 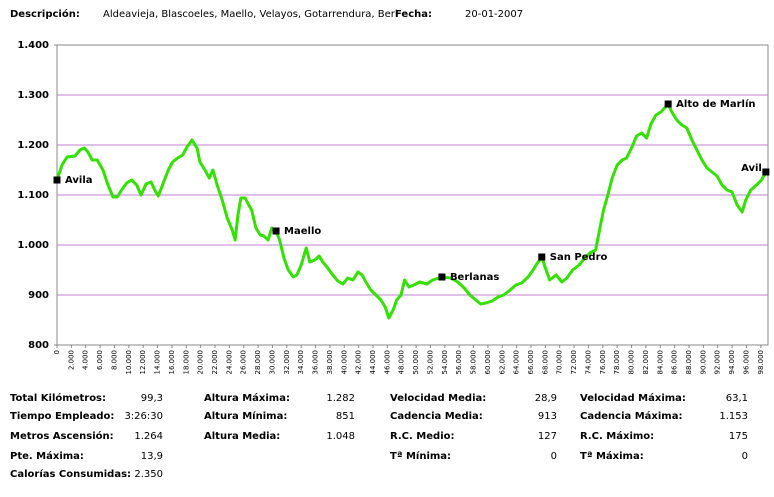 What do you see at coordinates (554, 456) in the screenshot?
I see `stat-value: 0` at bounding box center [554, 456].